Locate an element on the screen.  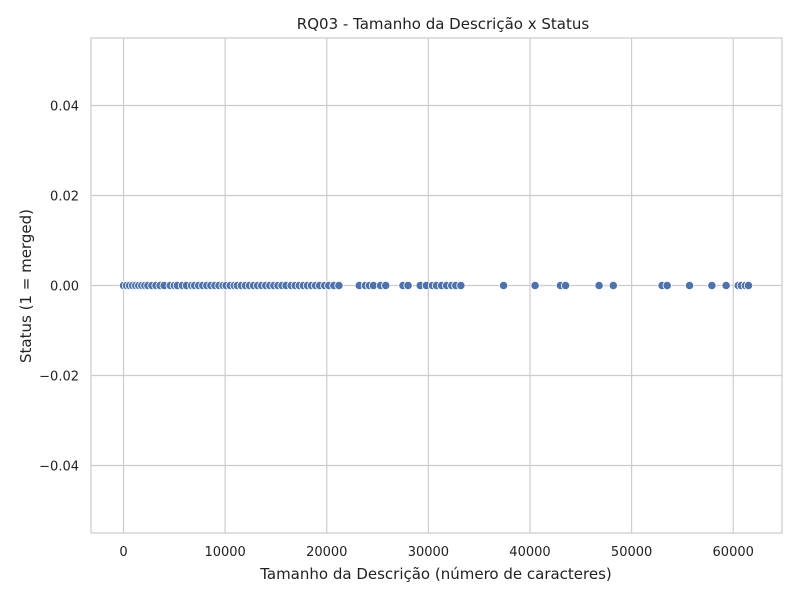
data-points is located at coordinates (436, 285).